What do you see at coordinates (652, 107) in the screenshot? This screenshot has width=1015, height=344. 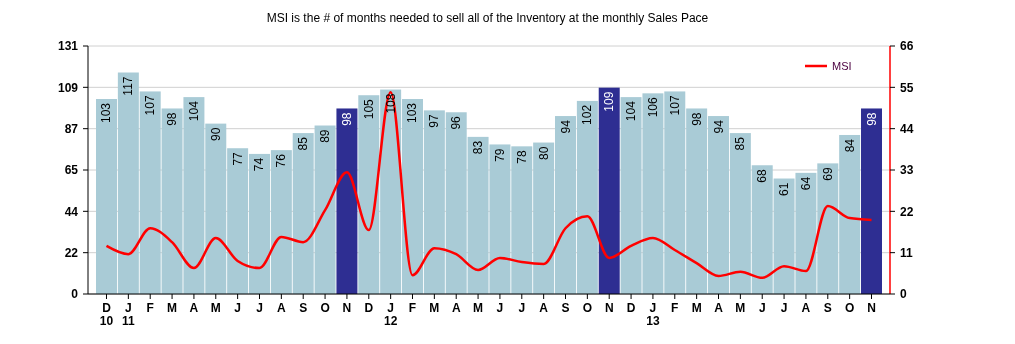 I see `data-label: 106` at bounding box center [652, 107].